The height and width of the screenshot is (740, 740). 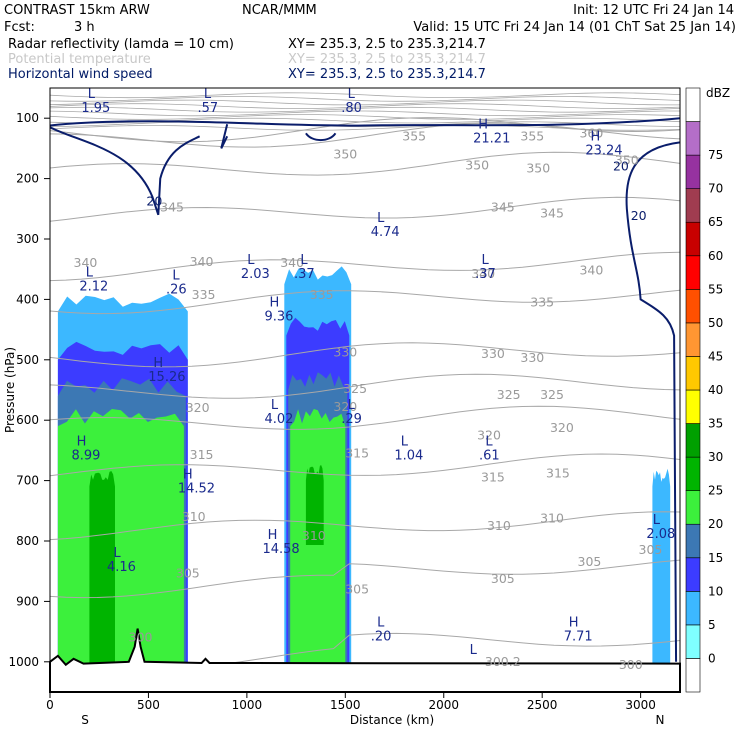 I want to click on x-tick-label: 3000, so click(x=640, y=705).